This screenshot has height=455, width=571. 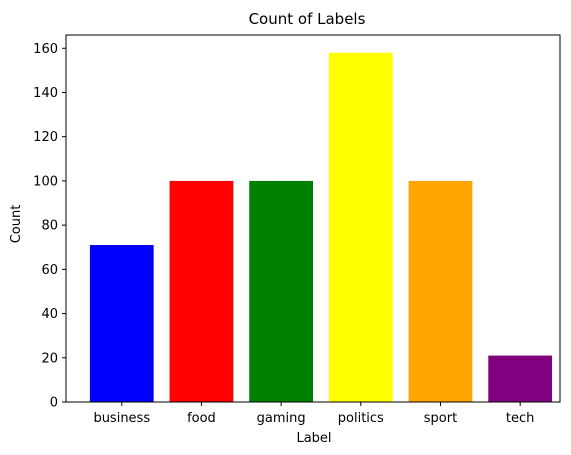 I want to click on y-tick-label: 120, so click(x=45, y=137).